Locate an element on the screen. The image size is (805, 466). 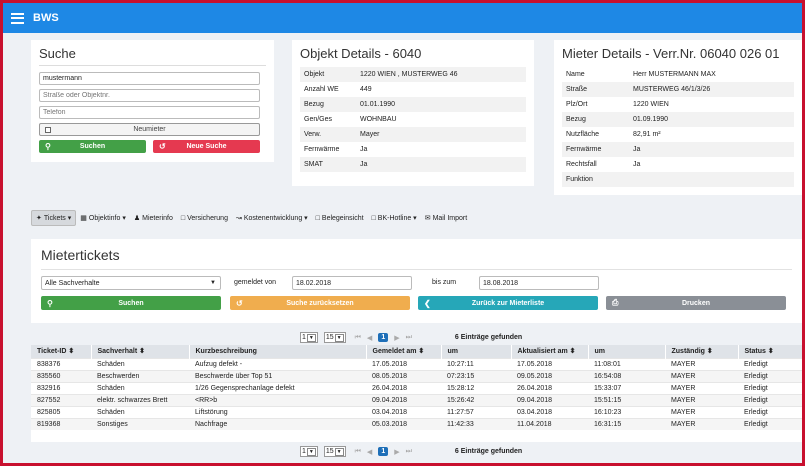
table-cell: 08.05.2018 is located at coordinates (403, 375).